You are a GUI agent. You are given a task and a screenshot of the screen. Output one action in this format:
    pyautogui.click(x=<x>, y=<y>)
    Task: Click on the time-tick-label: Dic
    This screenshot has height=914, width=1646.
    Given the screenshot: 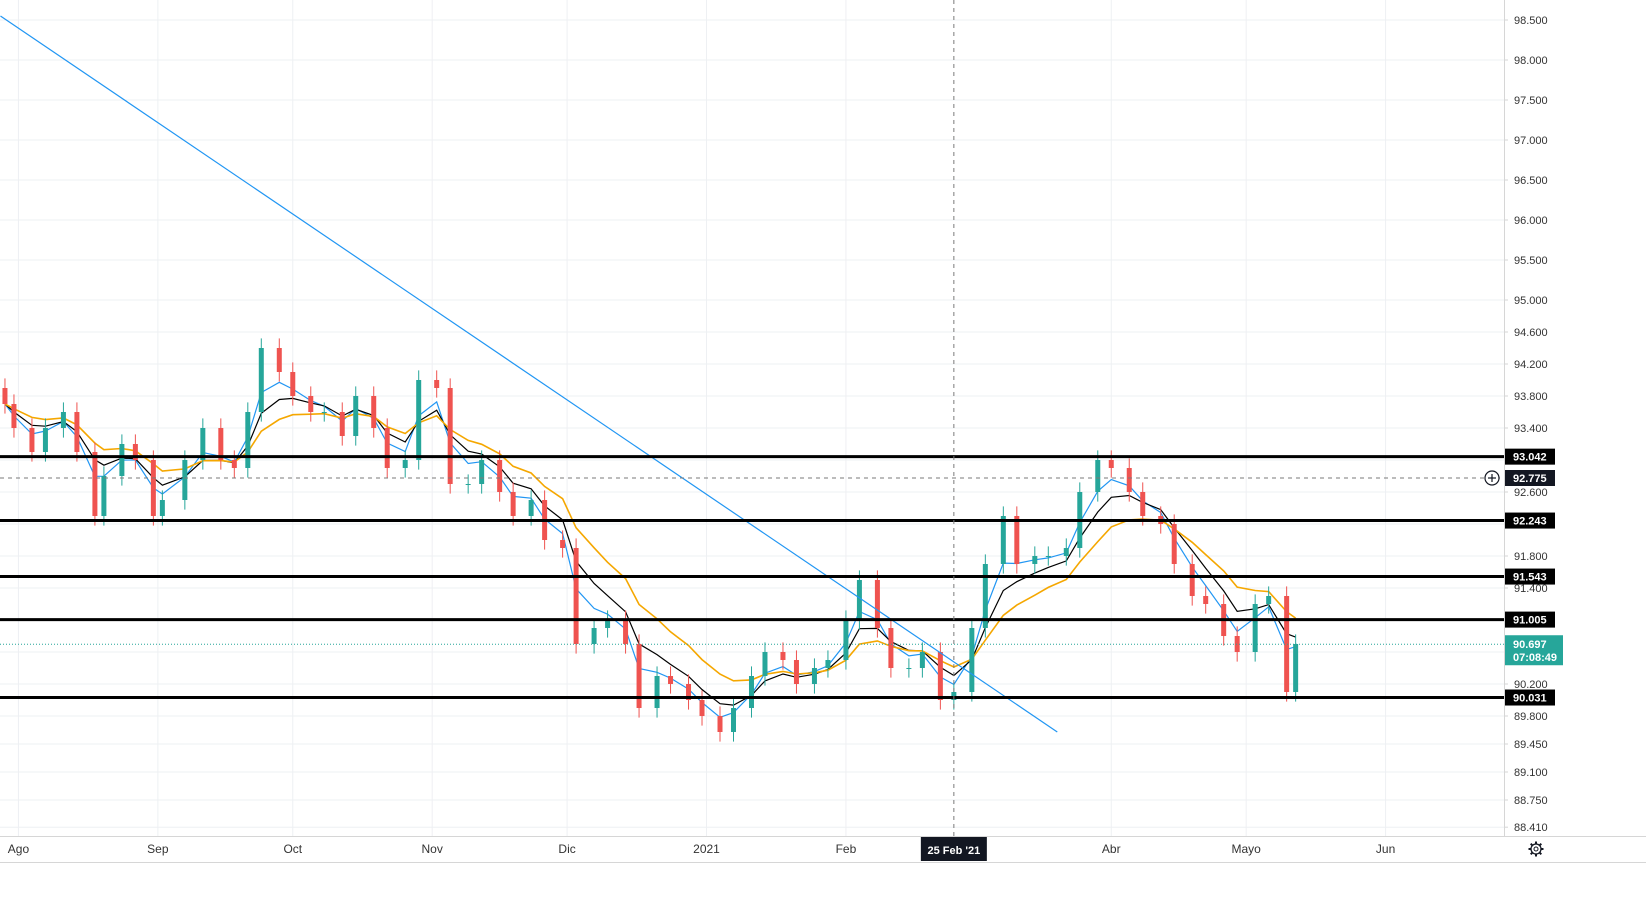 What is the action you would take?
    pyautogui.click(x=566, y=849)
    